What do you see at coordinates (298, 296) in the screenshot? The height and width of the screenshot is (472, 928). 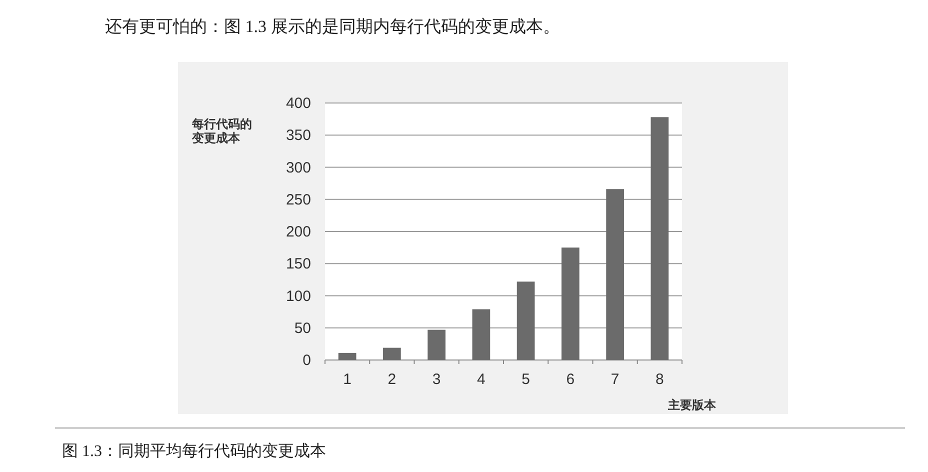 I see `y-tick-label: 100` at bounding box center [298, 296].